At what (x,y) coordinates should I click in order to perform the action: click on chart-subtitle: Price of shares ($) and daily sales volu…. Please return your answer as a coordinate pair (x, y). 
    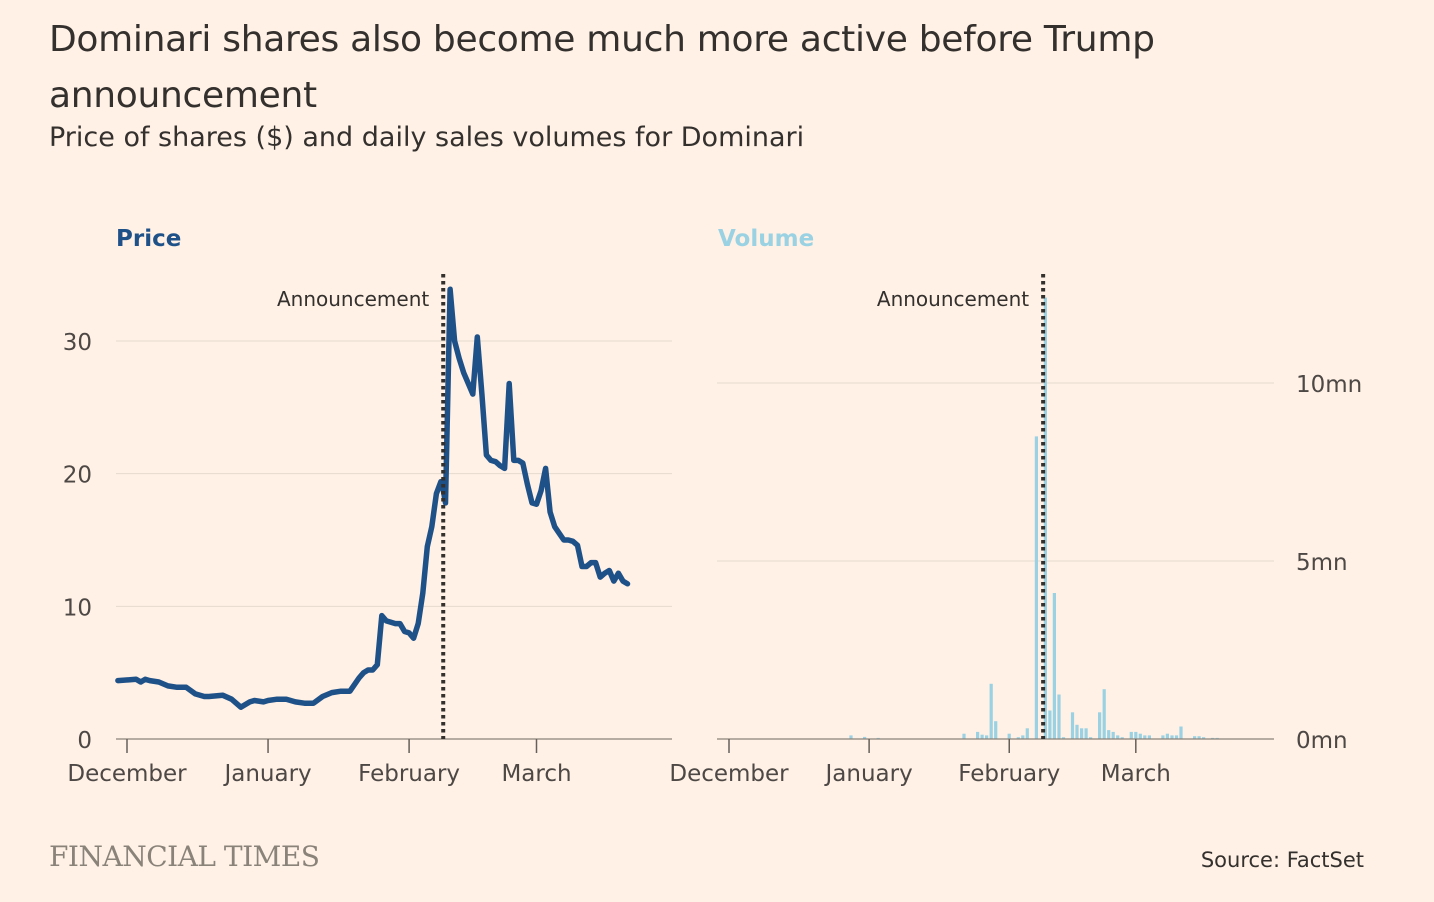
    Looking at the image, I should click on (427, 137).